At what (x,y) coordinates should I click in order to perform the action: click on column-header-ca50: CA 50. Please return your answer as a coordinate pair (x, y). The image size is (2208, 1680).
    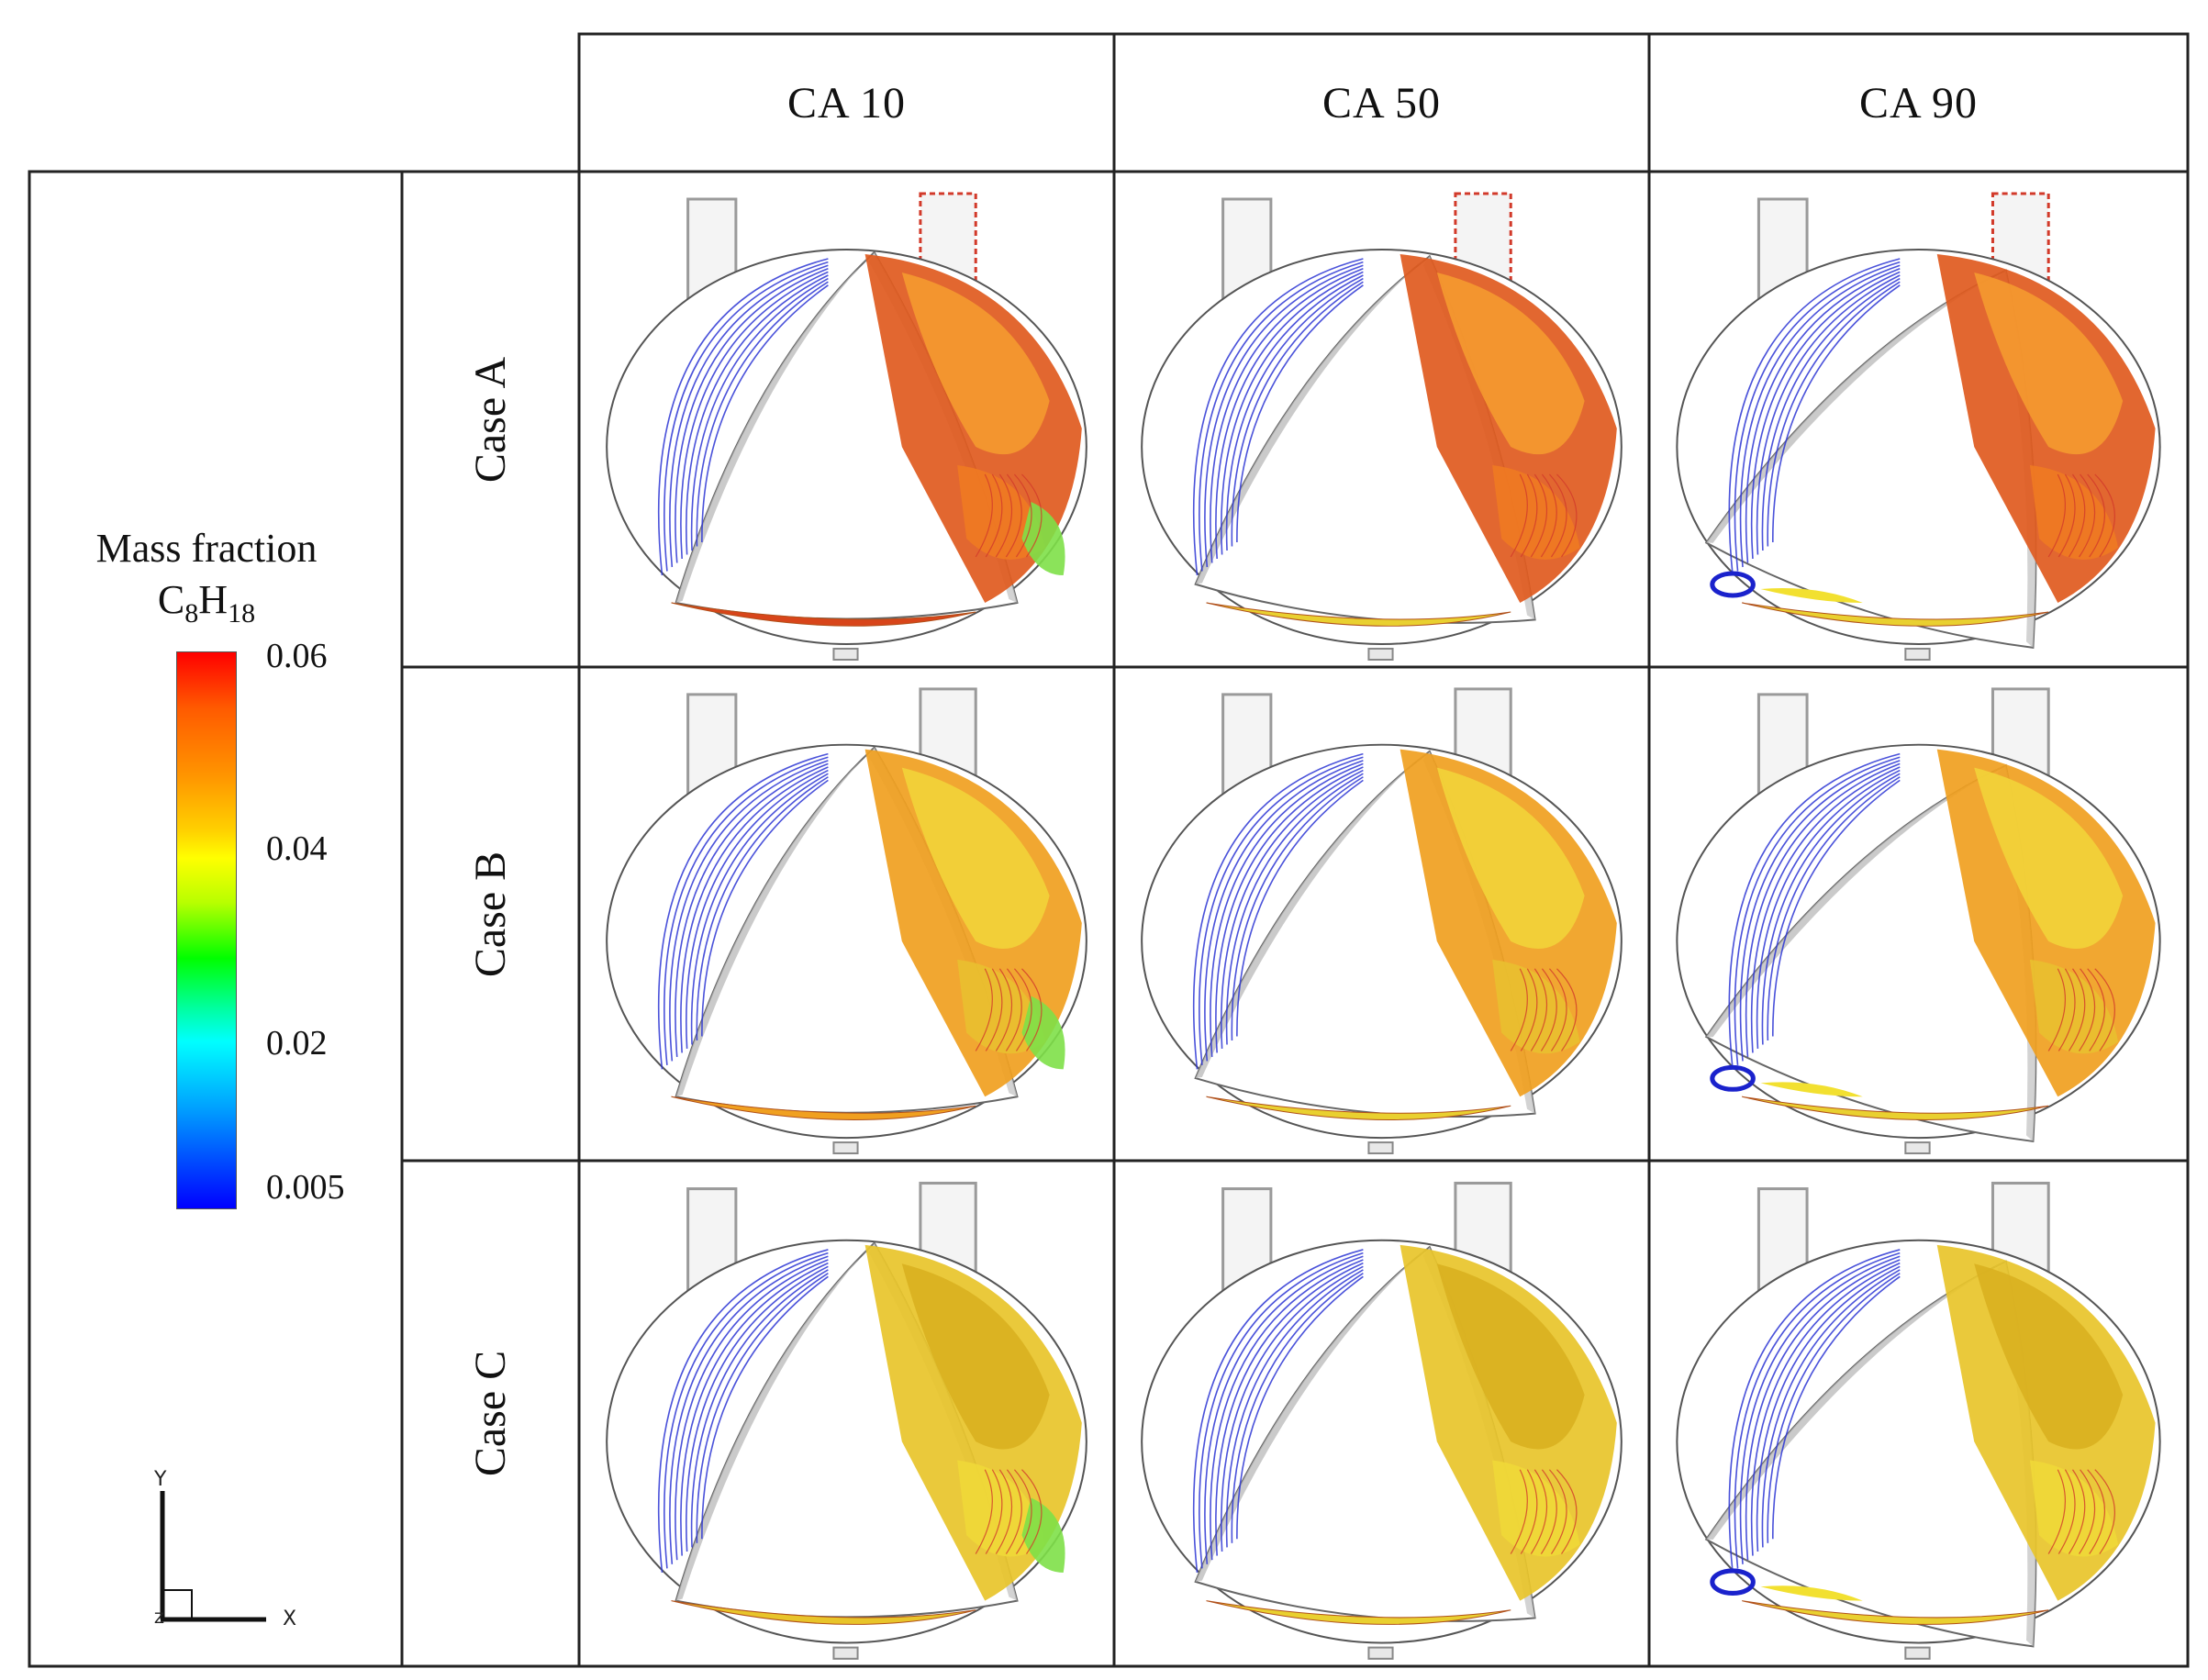
    Looking at the image, I should click on (1381, 103).